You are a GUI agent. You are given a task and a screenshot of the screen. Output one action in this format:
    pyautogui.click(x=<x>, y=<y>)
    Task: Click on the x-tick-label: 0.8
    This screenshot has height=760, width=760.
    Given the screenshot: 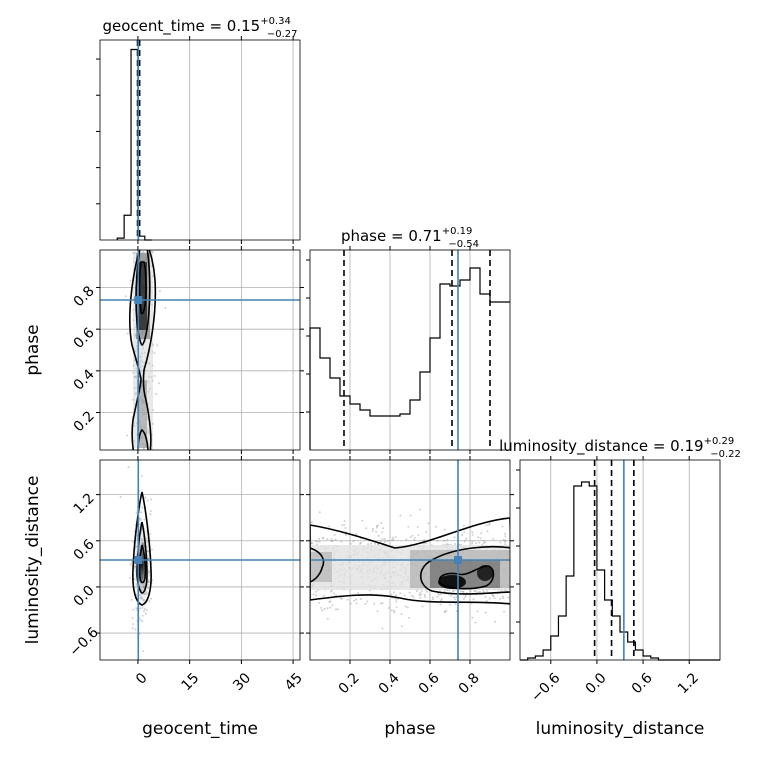 What is the action you would take?
    pyautogui.click(x=469, y=683)
    